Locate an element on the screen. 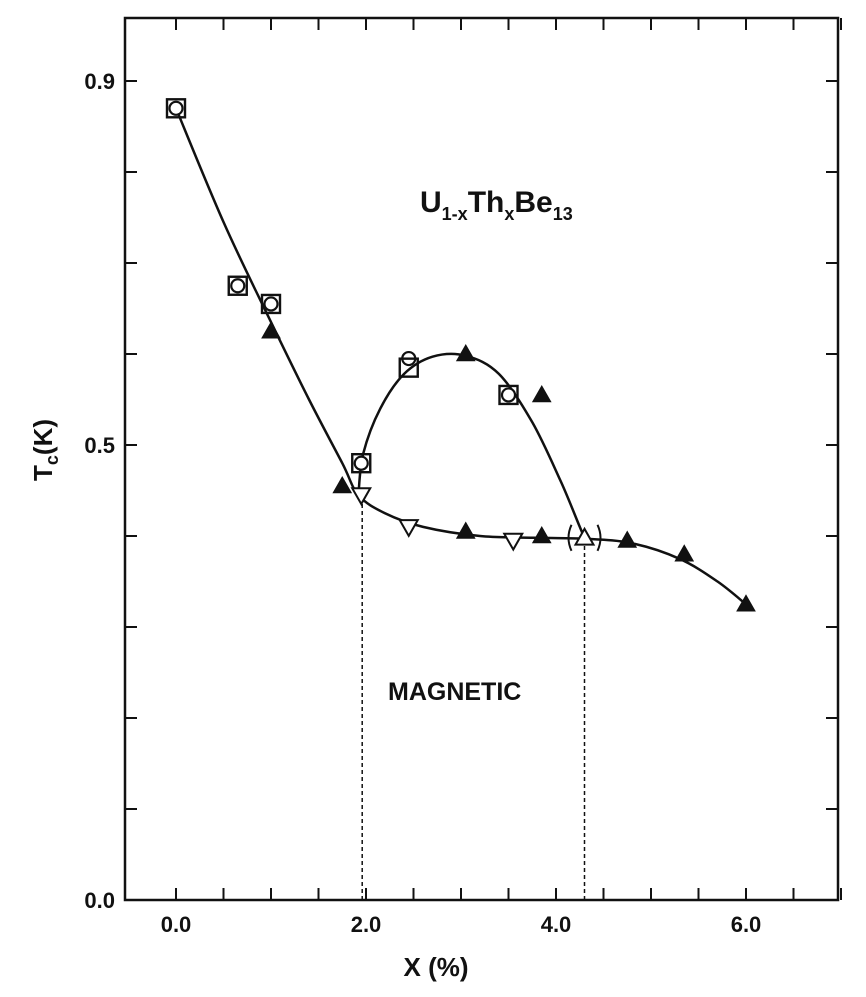 The height and width of the screenshot is (997, 866). y-tick-label: 0.9 is located at coordinates (99, 81).